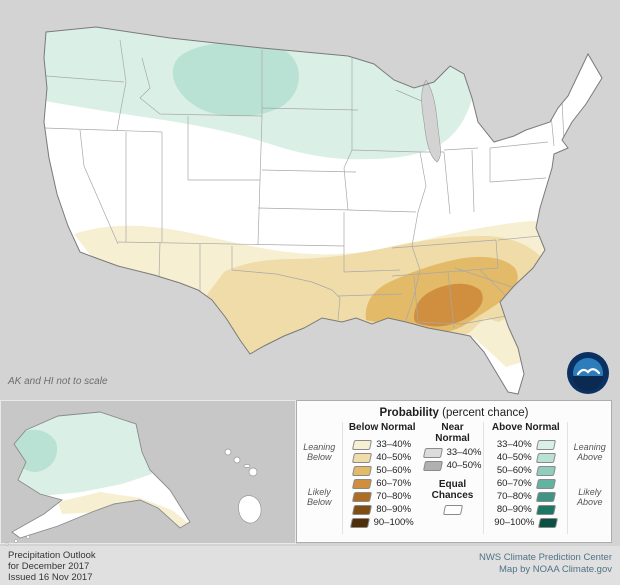 This screenshot has width=620, height=585. What do you see at coordinates (514, 444) in the screenshot?
I see `above-range-33-40: 33–40%` at bounding box center [514, 444].